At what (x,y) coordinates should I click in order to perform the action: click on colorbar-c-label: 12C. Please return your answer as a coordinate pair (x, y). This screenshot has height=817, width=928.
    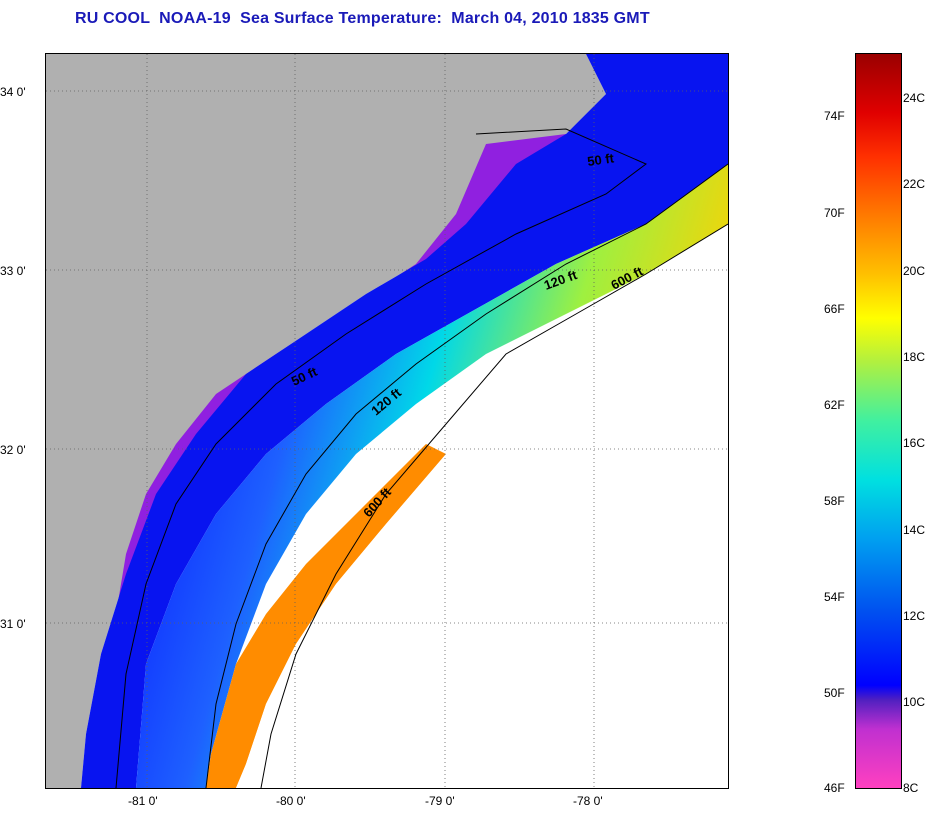
    Looking at the image, I should click on (914, 616).